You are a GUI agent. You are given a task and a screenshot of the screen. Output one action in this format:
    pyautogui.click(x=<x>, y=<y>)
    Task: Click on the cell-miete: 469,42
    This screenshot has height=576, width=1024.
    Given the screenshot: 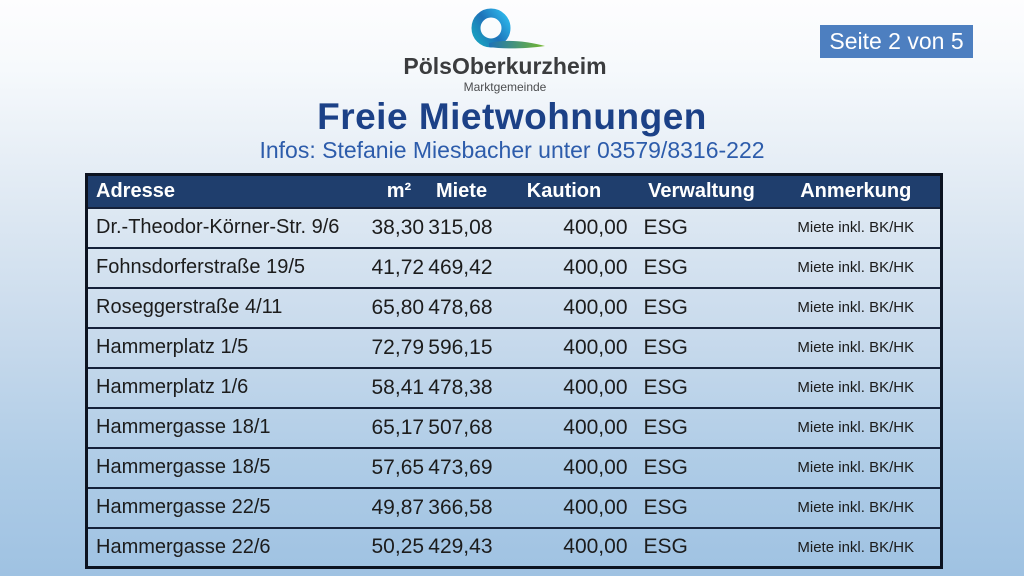 What is the action you would take?
    pyautogui.click(x=461, y=267)
    